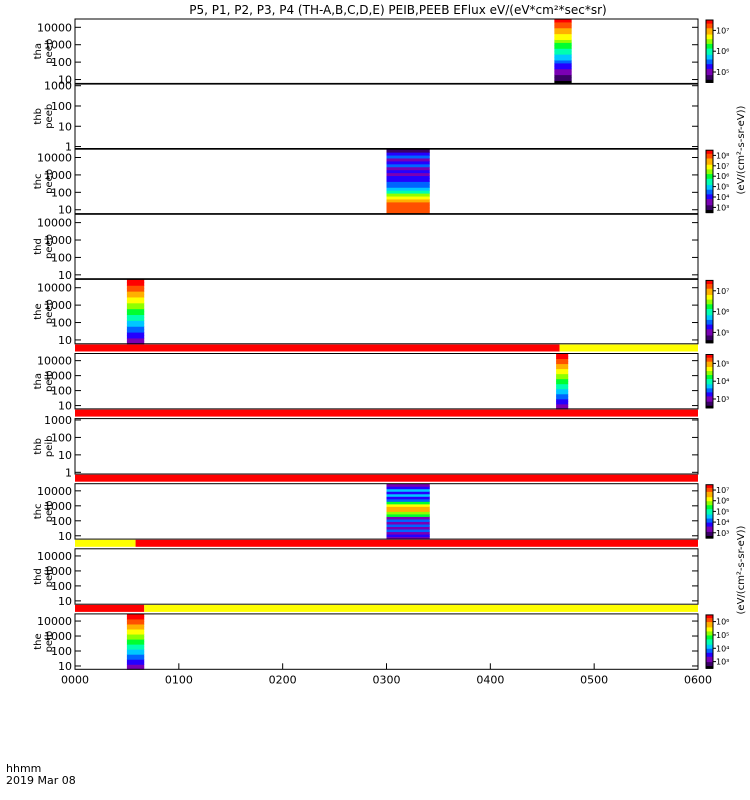  What do you see at coordinates (594, 679) in the screenshot?
I see `x-tick-label: 0500` at bounding box center [594, 679].